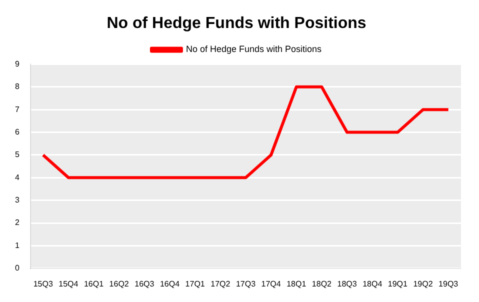 This screenshot has width=479, height=302. I want to click on y-tick-label: 1, so click(17, 245).